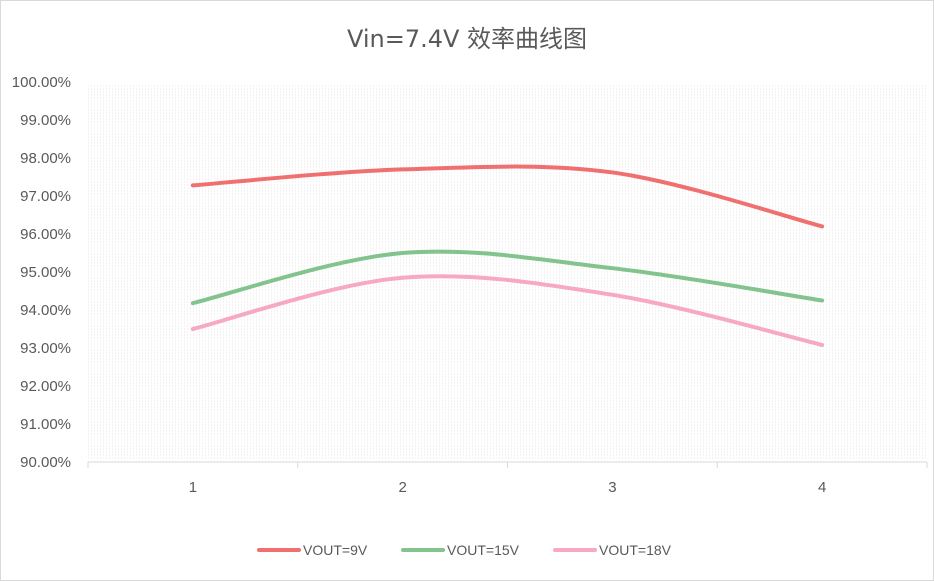 The height and width of the screenshot is (581, 934). What do you see at coordinates (45, 462) in the screenshot?
I see `y-tick-label: 90.00%` at bounding box center [45, 462].